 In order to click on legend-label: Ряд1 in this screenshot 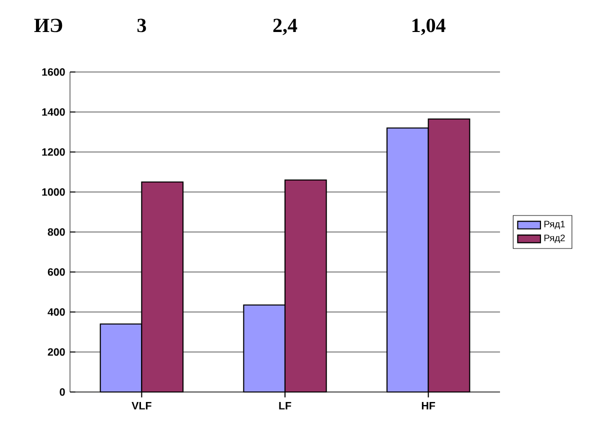, I will do `click(554, 225)`.